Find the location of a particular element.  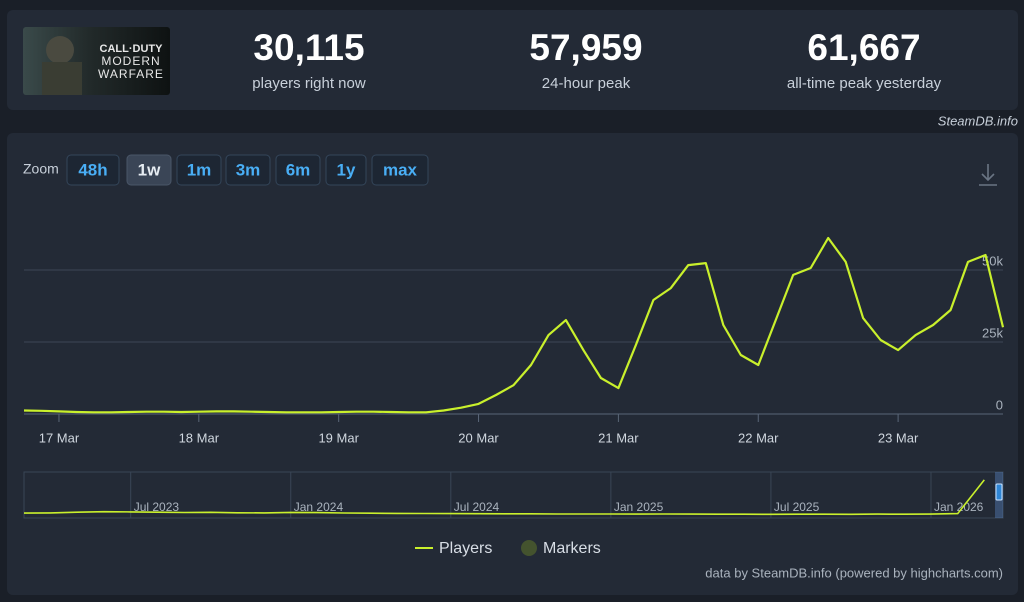

stat-label: players right now is located at coordinates (309, 83).